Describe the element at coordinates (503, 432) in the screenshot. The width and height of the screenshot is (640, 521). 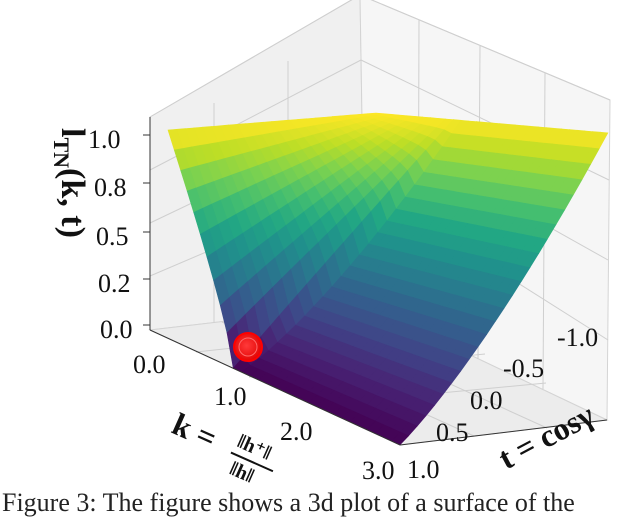
I see `t-axis-line` at that location.